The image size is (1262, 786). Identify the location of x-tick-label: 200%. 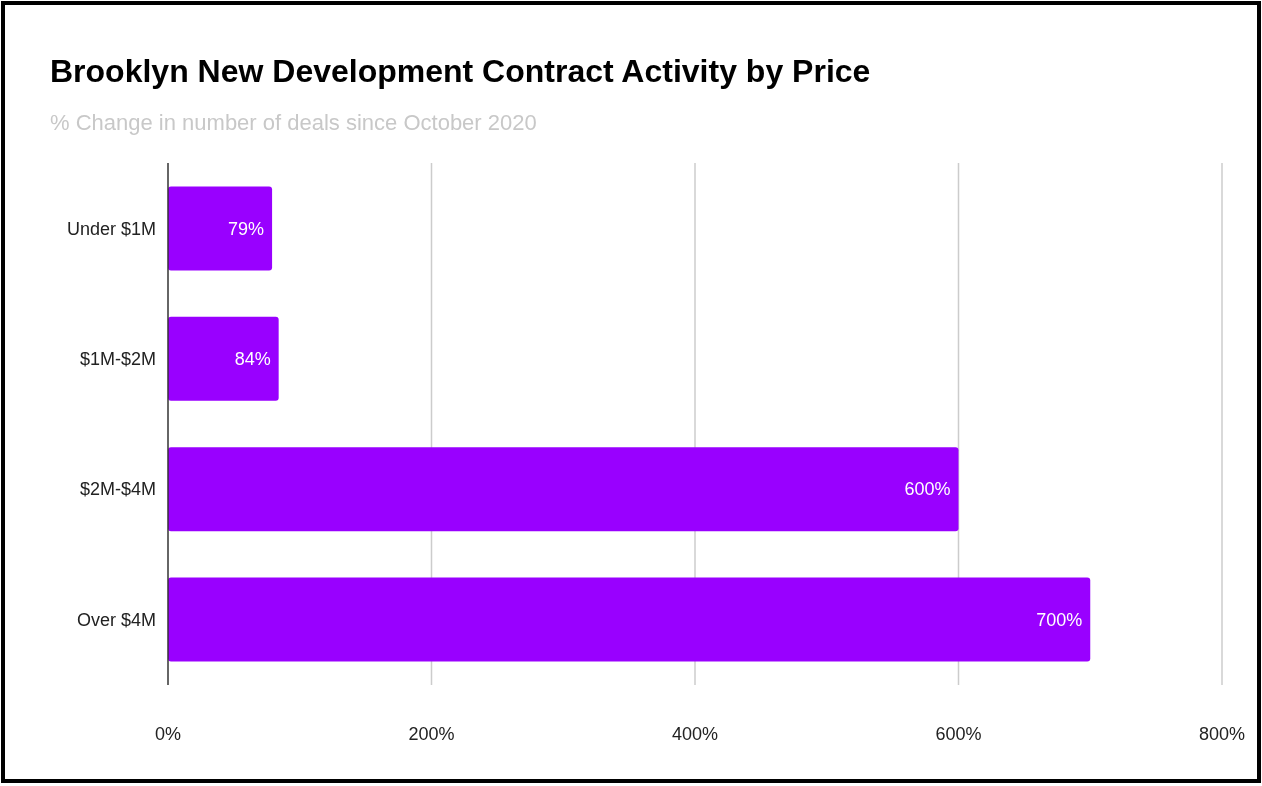
(431, 734).